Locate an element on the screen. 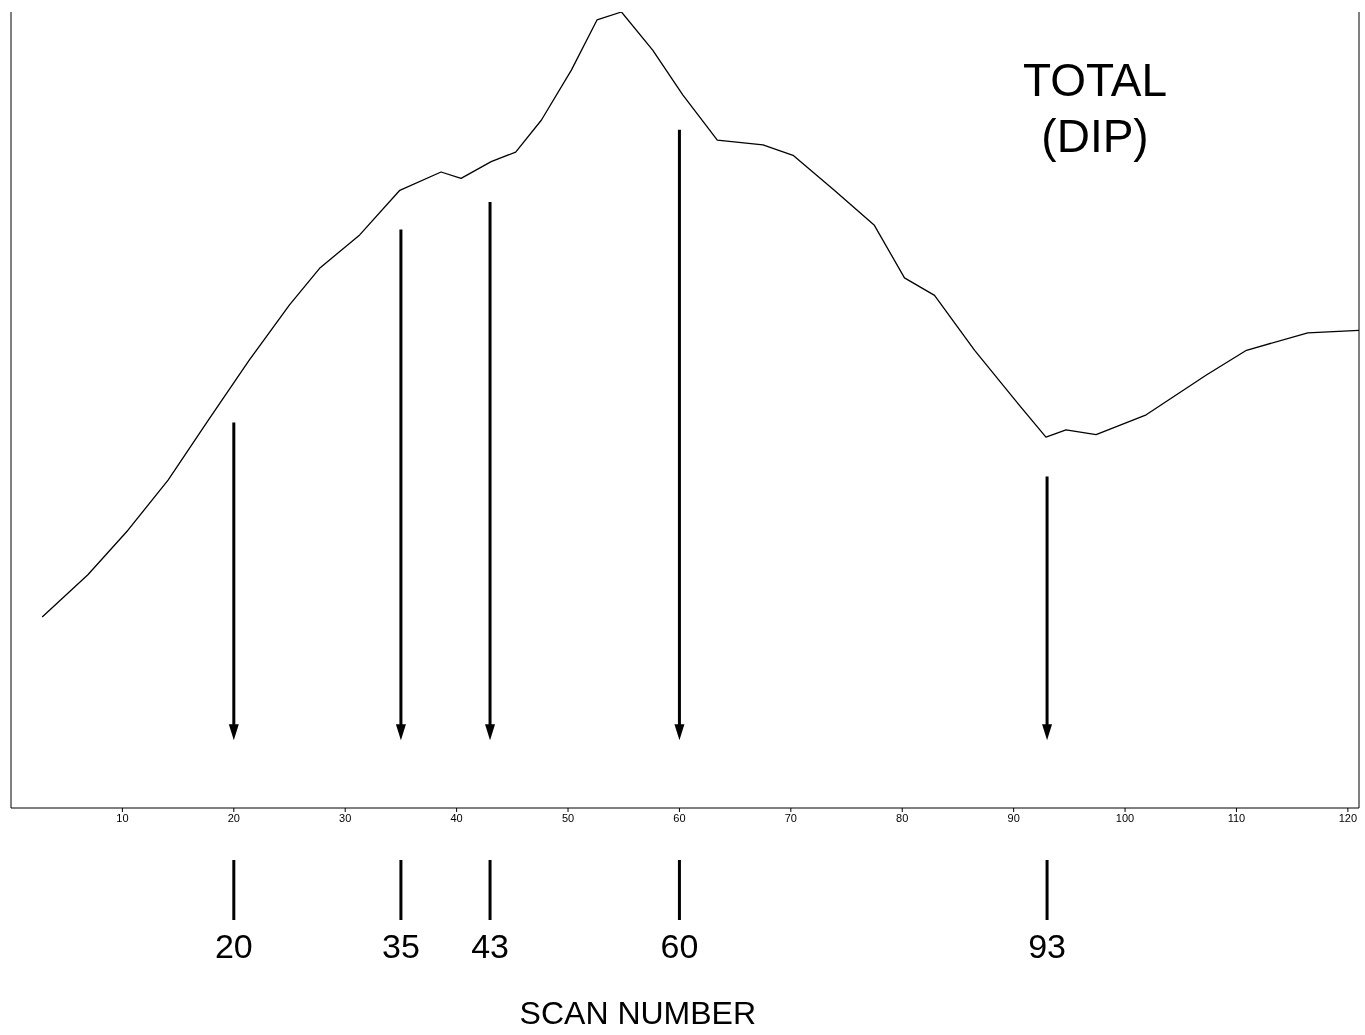  text: 20 is located at coordinates (233, 946).